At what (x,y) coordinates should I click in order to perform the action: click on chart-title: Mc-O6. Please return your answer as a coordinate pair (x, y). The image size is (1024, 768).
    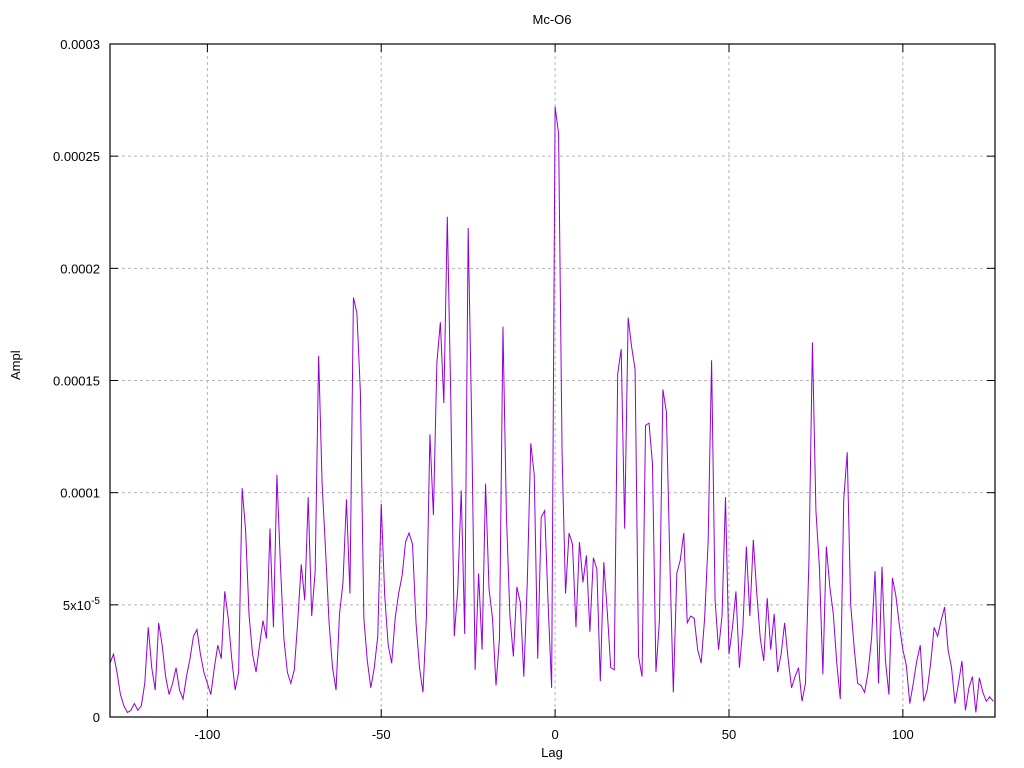
    Looking at the image, I should click on (552, 19).